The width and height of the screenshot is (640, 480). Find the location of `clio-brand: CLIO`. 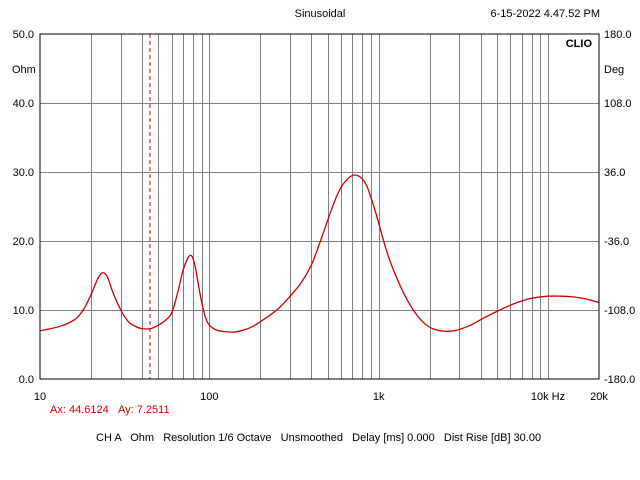

clio-brand: CLIO is located at coordinates (579, 44).